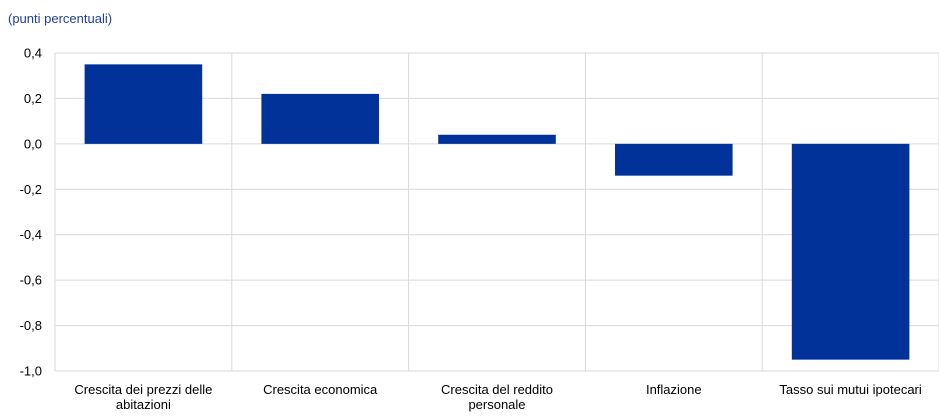 The image size is (939, 420). Describe the element at coordinates (31, 234) in the screenshot. I see `y-tick-label: -0,4` at that location.